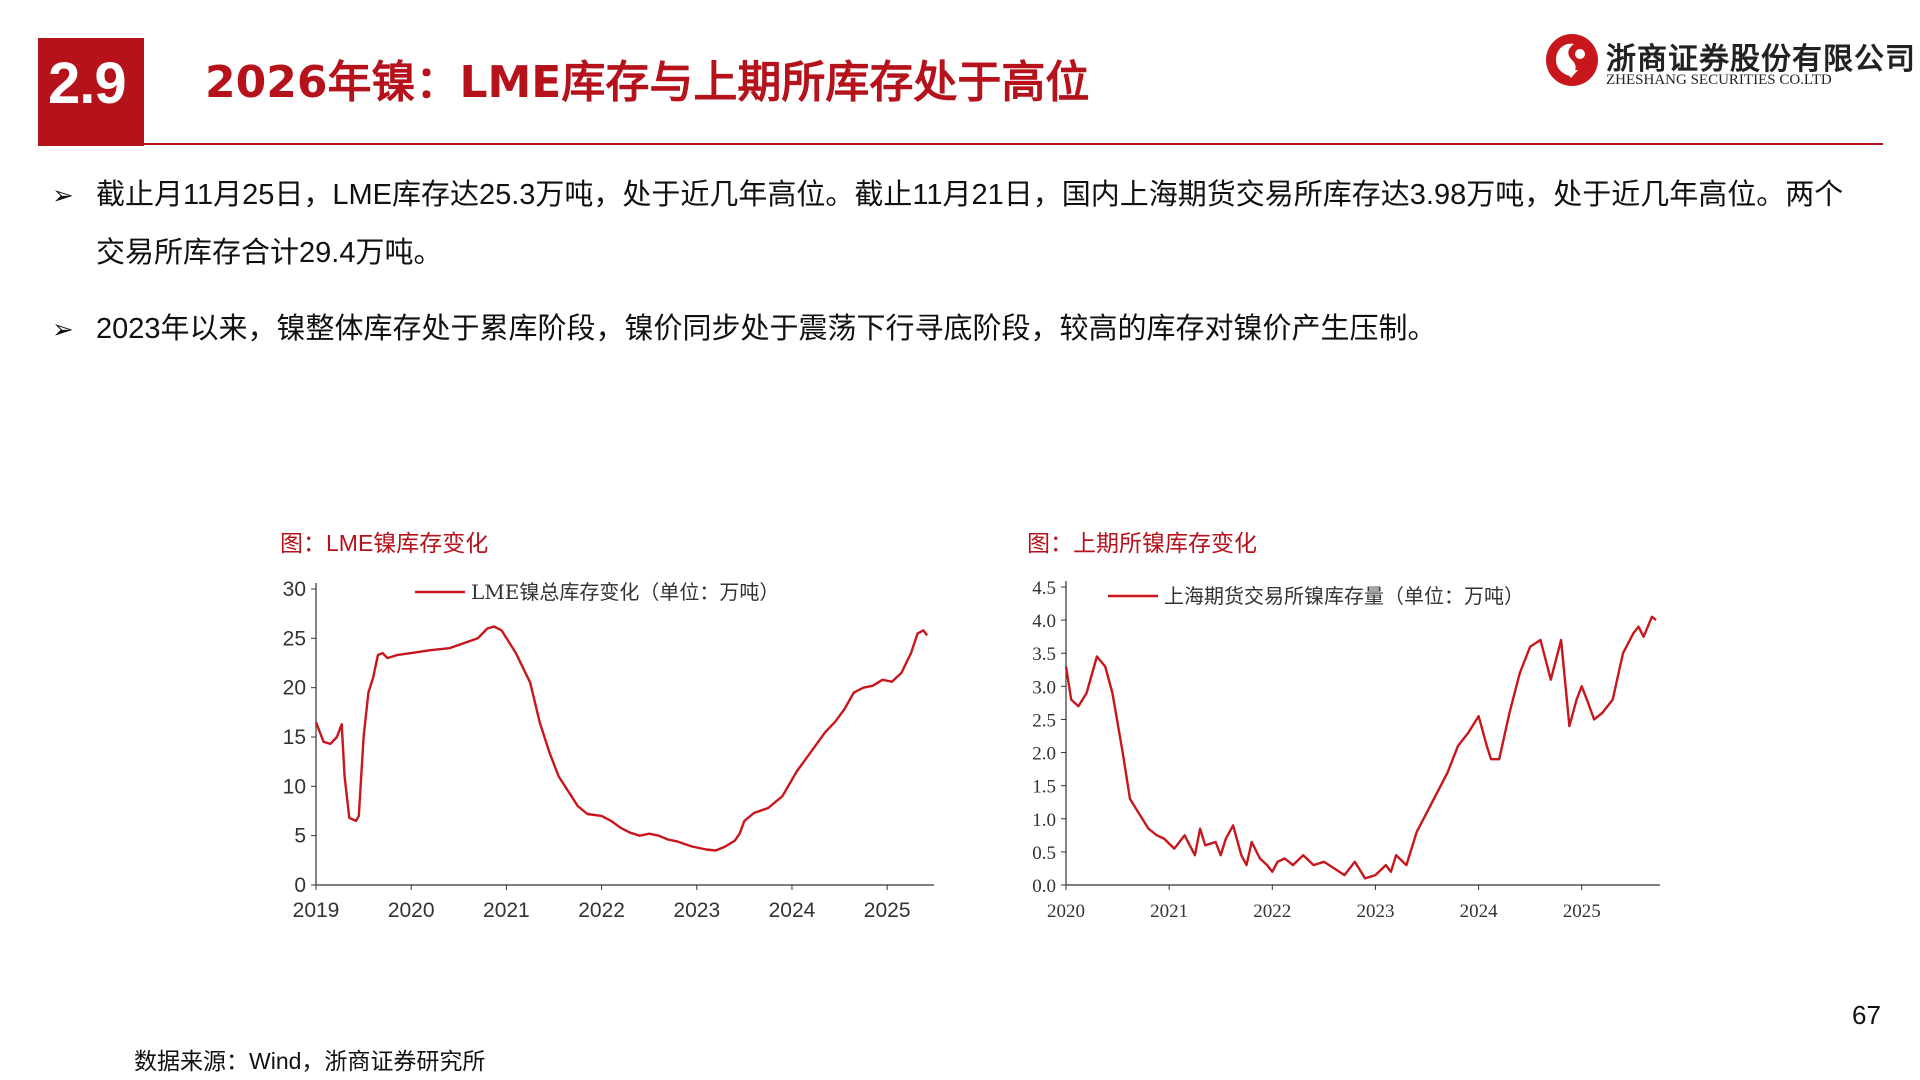  What do you see at coordinates (294, 737) in the screenshot?
I see `y-tick-label: 15` at bounding box center [294, 737].